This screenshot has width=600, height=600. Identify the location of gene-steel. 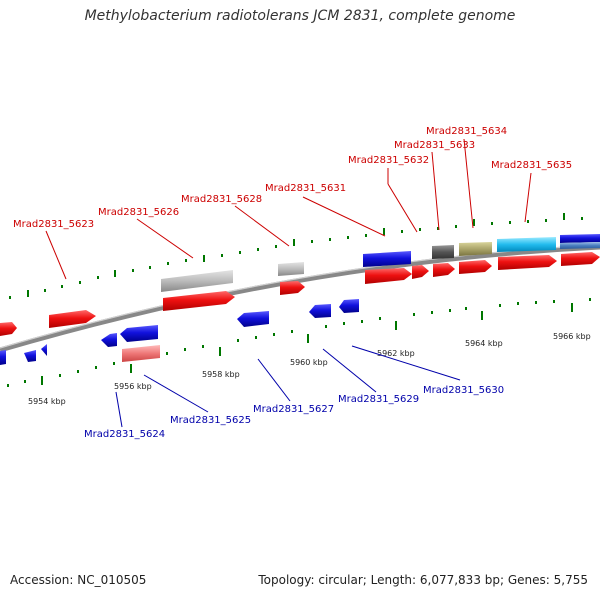
(580, 245).